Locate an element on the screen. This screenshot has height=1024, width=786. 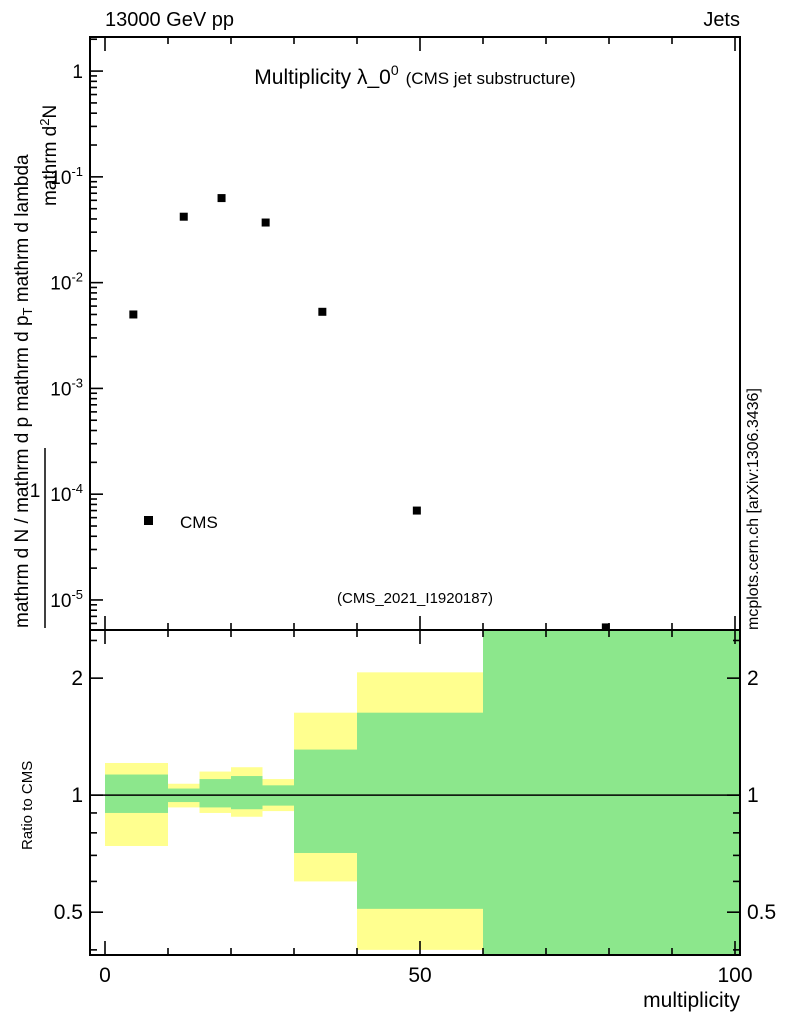
y-axis-label-den-a: mathrm d N / mathrm d p mathrm d p is located at coordinates (22, 471).